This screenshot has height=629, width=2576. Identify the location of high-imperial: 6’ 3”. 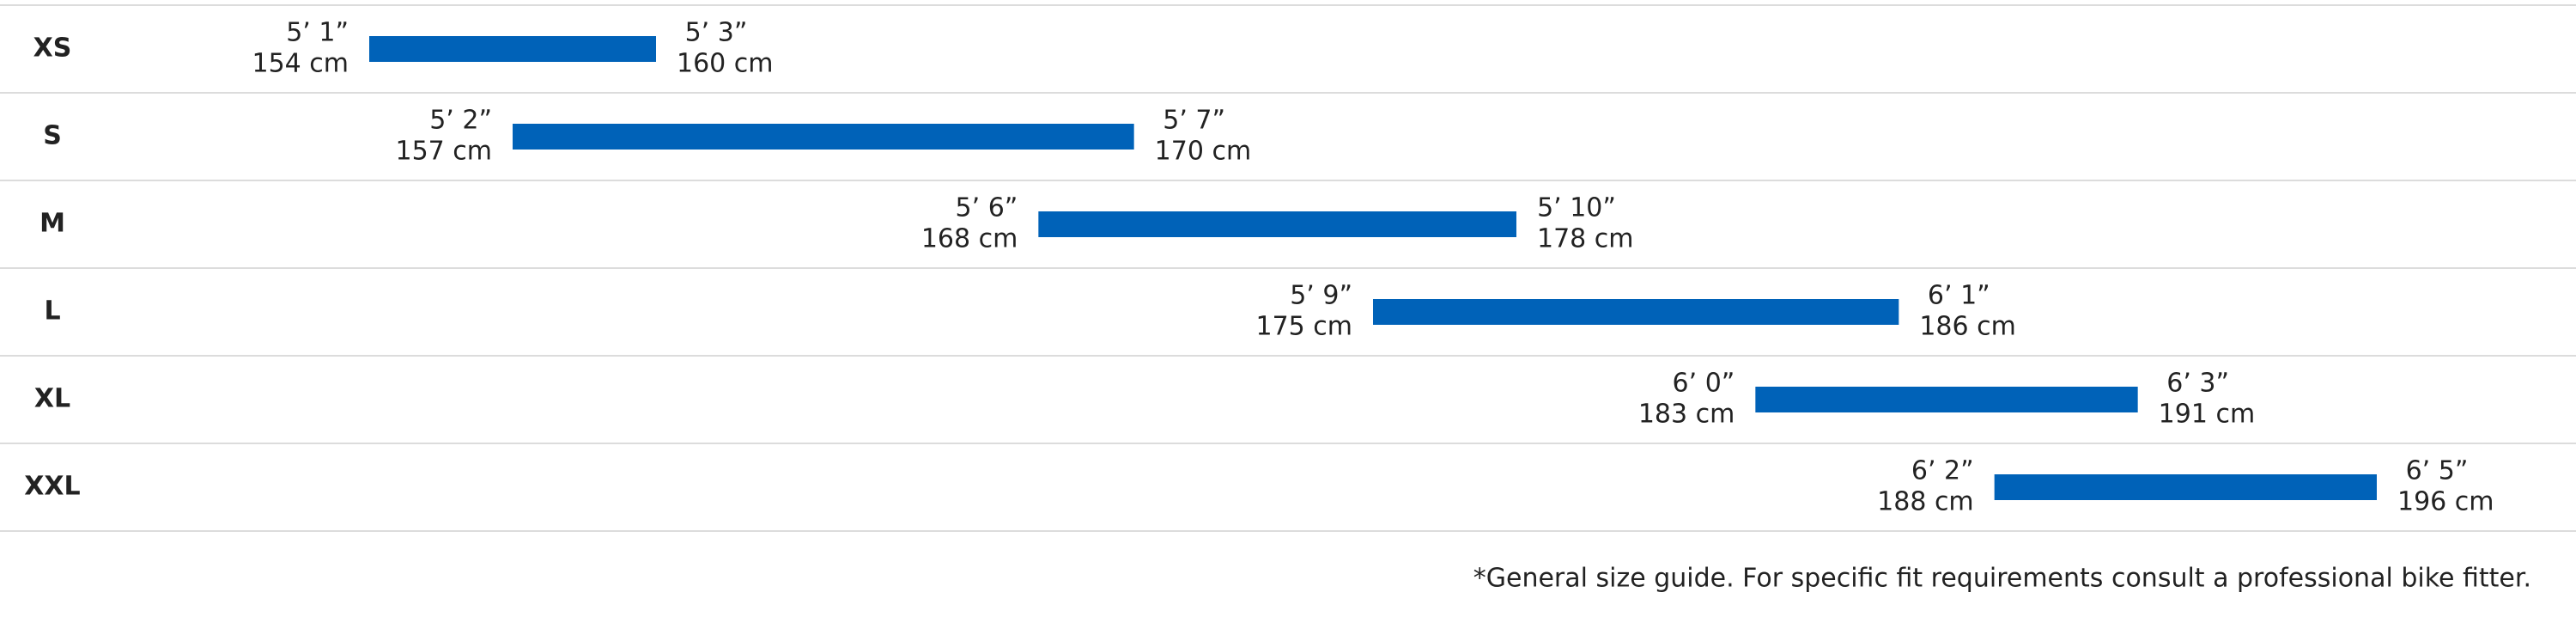
(2197, 384).